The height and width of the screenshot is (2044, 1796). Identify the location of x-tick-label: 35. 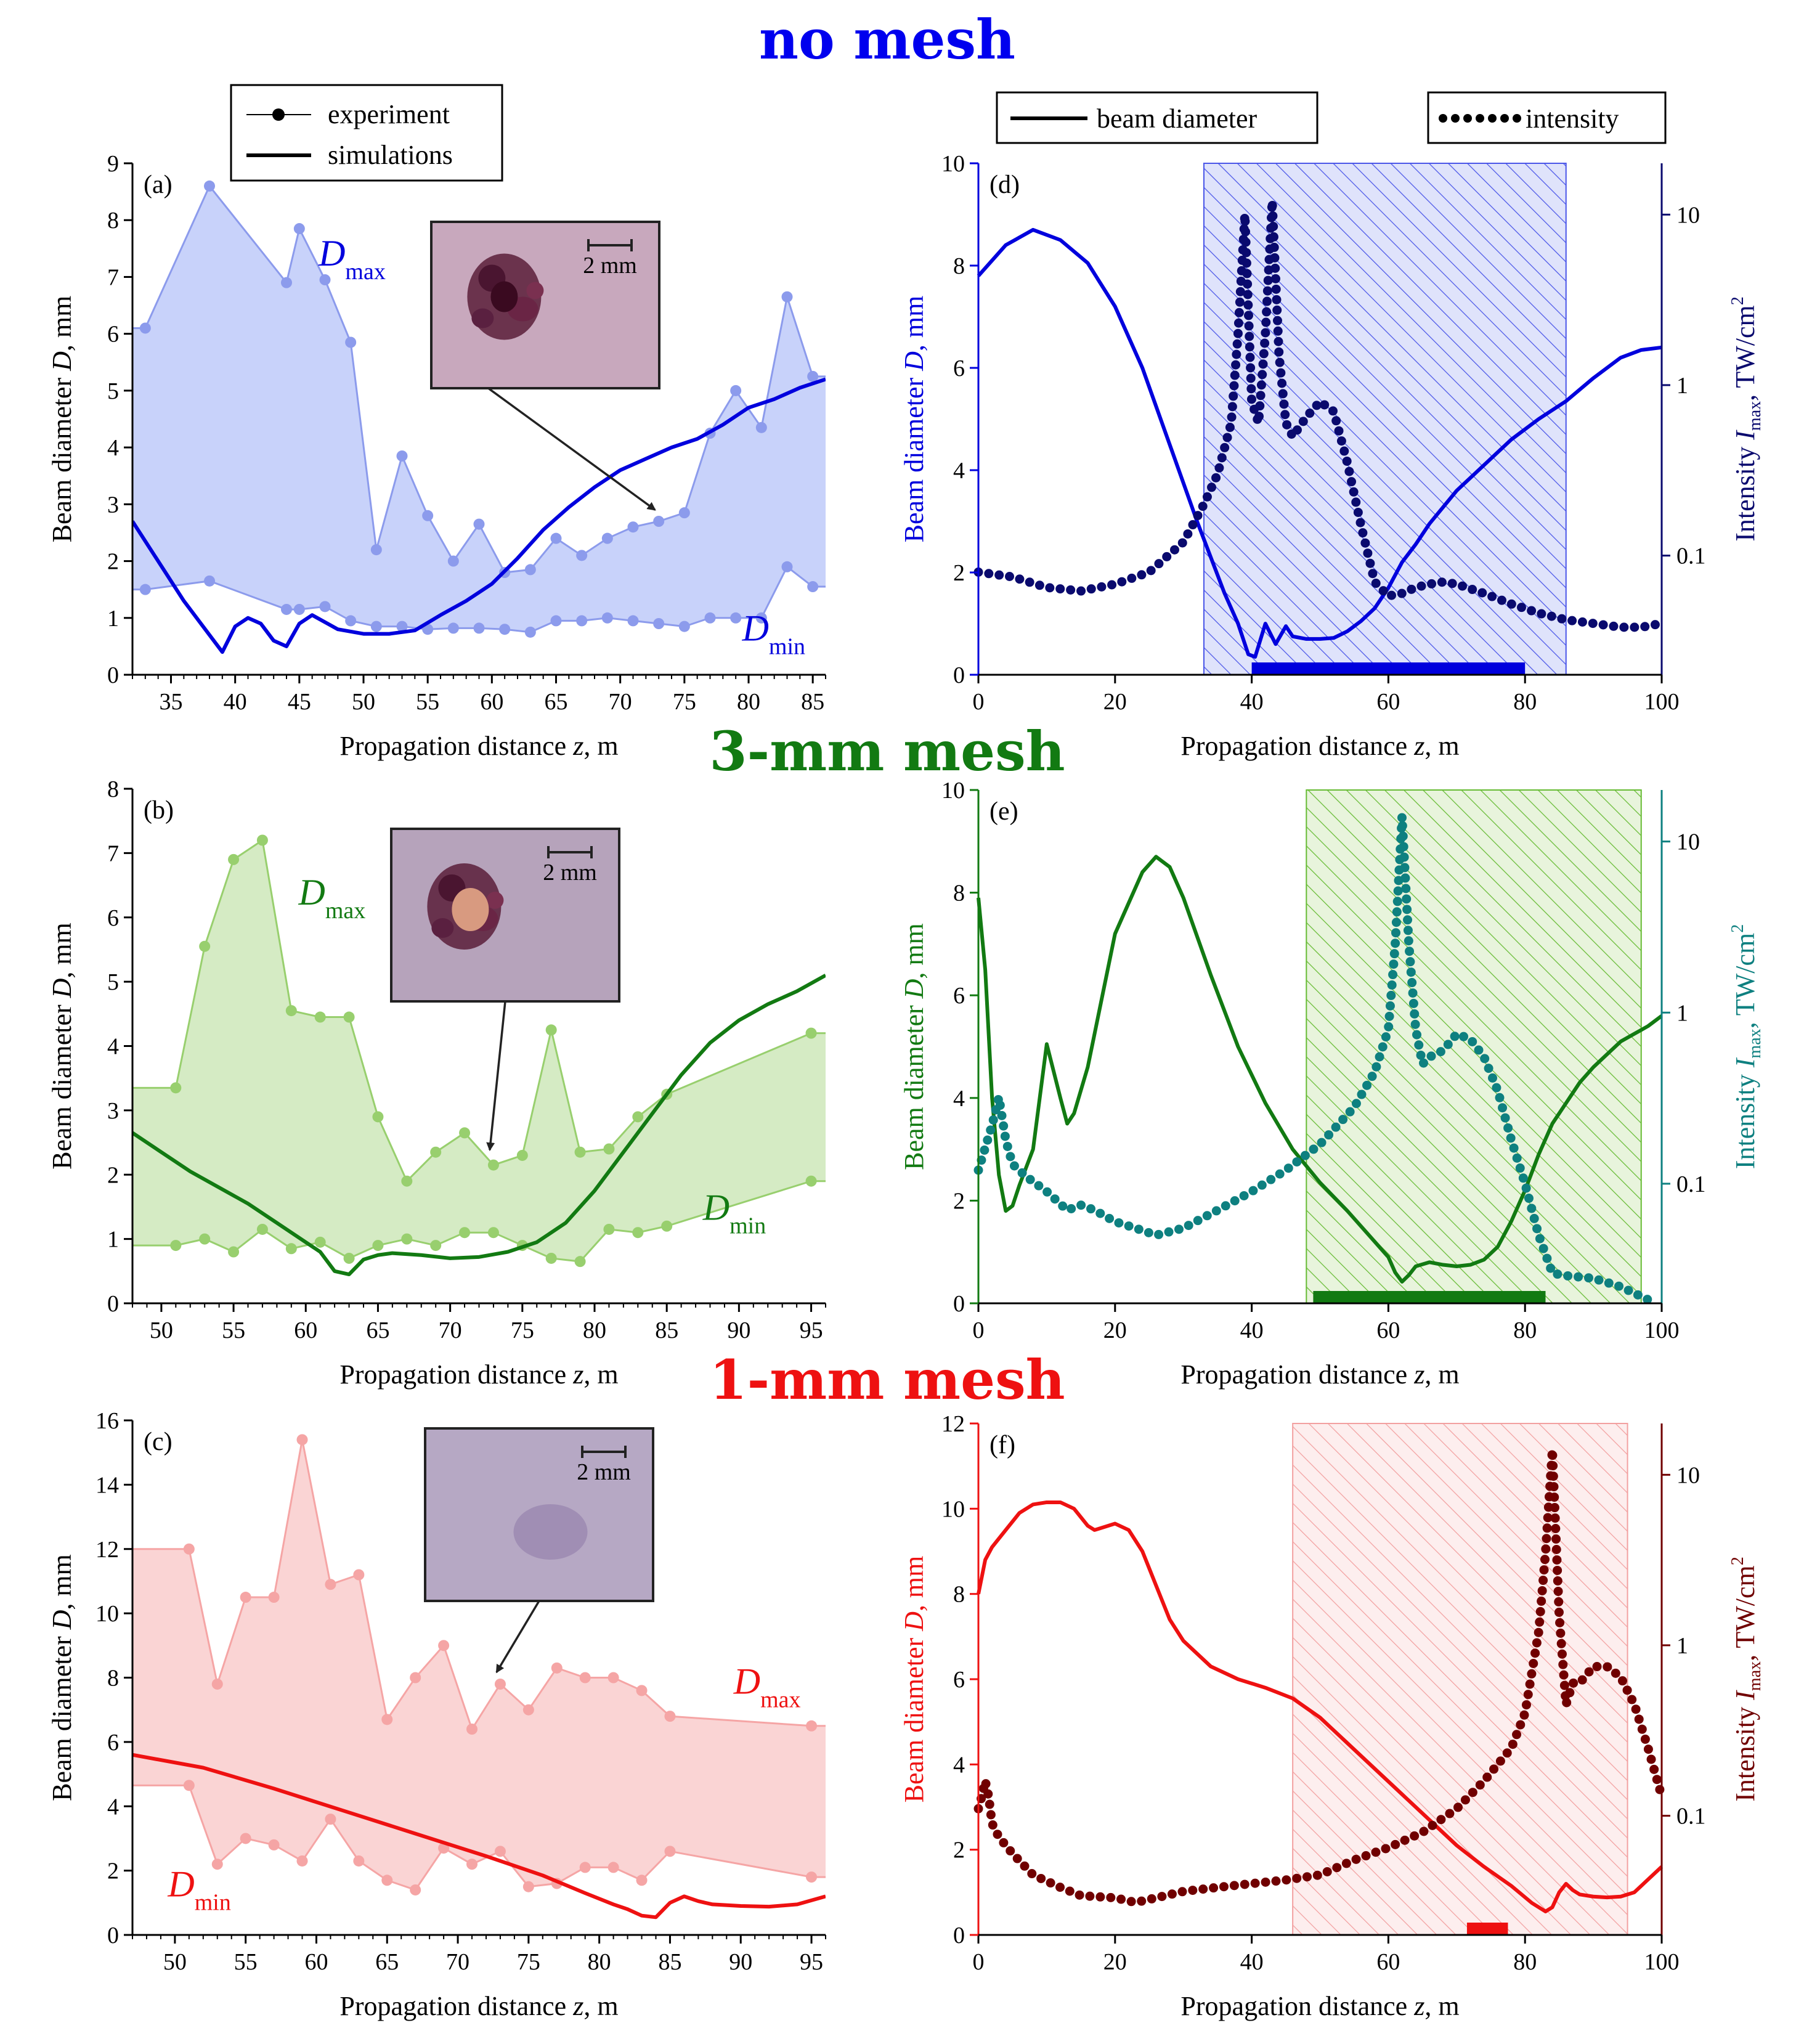
(171, 702).